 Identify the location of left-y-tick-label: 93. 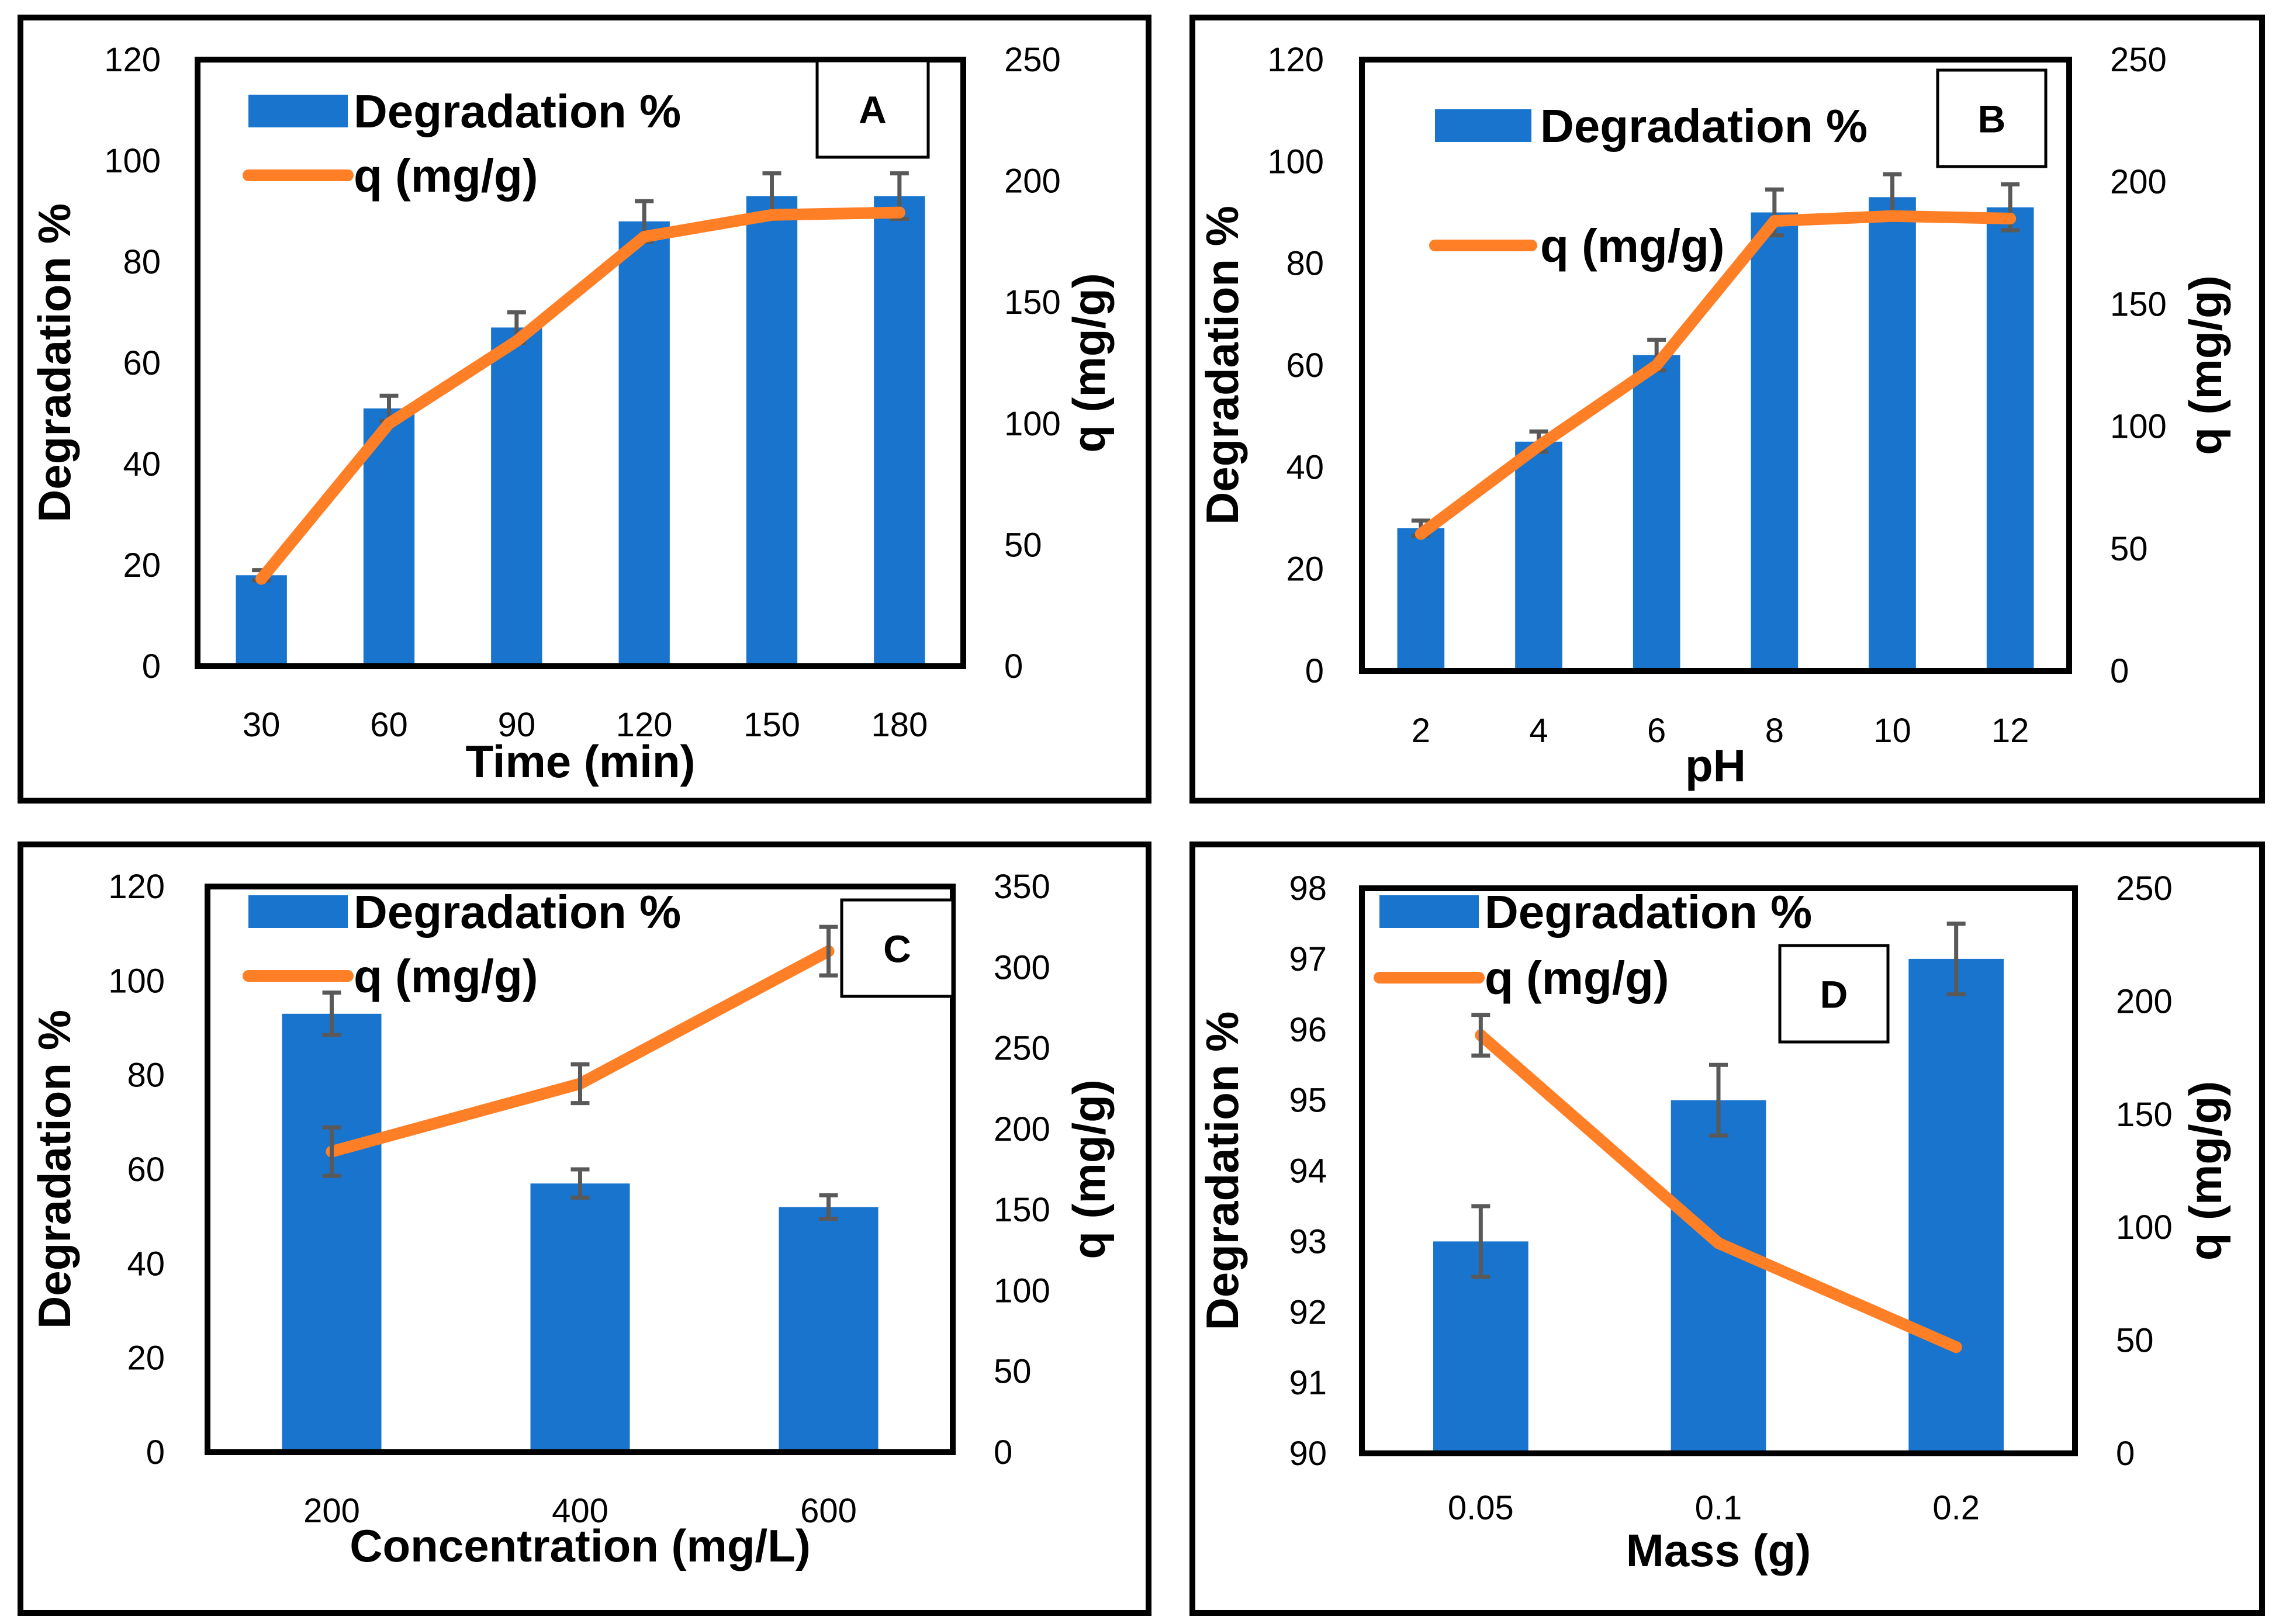
(1308, 1242).